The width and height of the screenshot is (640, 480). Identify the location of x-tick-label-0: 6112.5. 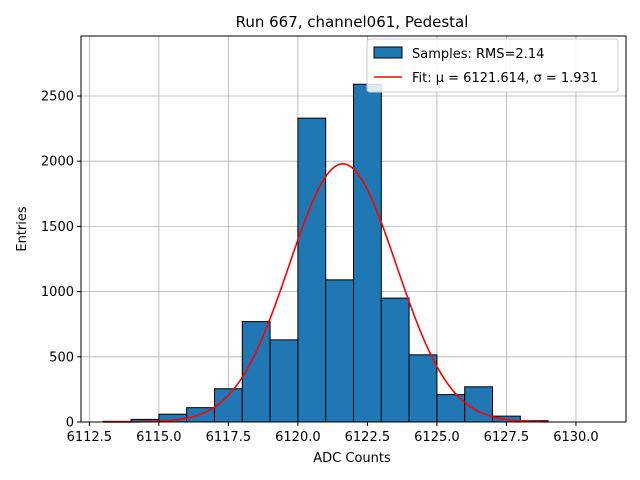
(90, 437).